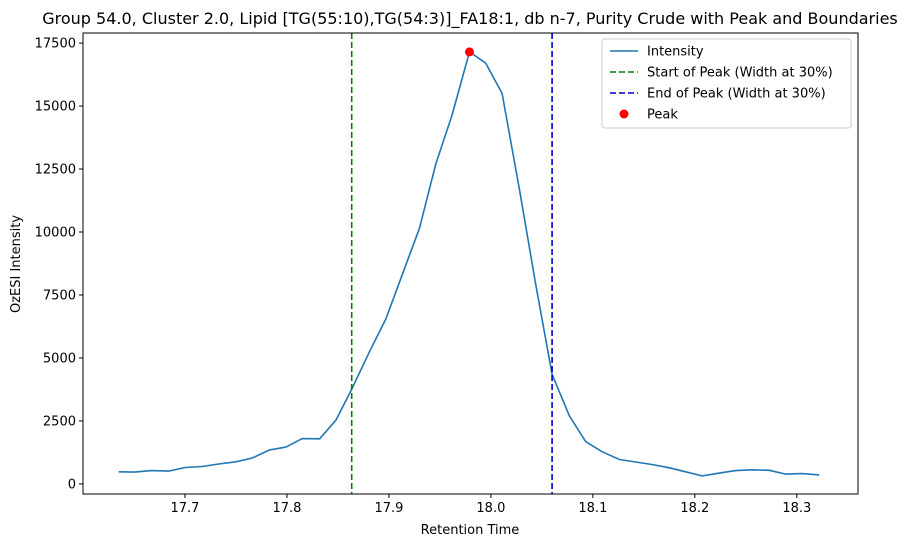 This screenshot has width=924, height=547. Describe the element at coordinates (469, 52) in the screenshot. I see `peak-marker` at that location.